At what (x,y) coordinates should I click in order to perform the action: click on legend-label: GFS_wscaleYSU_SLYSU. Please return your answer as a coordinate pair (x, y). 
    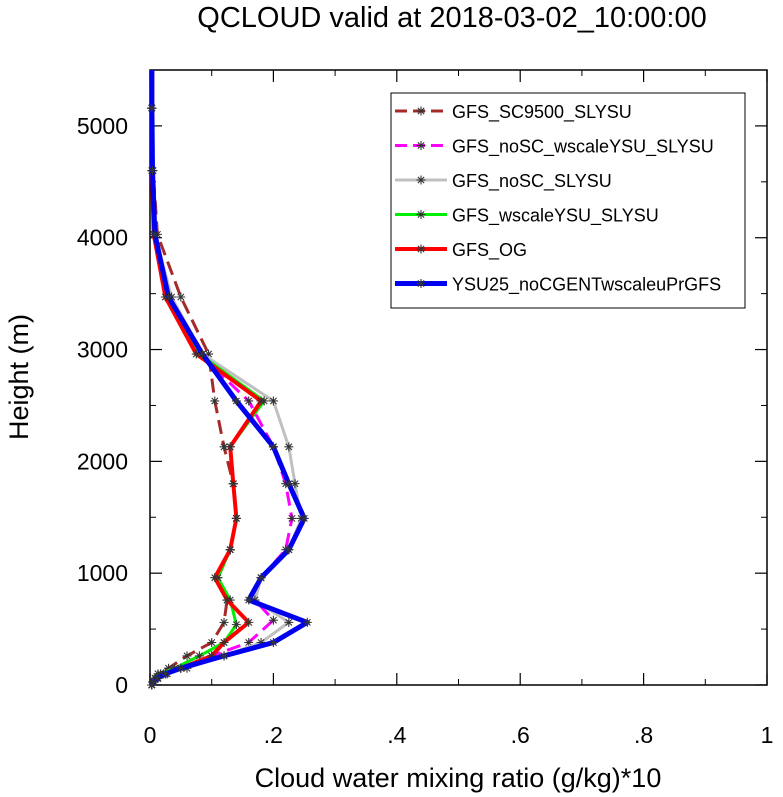
    Looking at the image, I should click on (555, 216).